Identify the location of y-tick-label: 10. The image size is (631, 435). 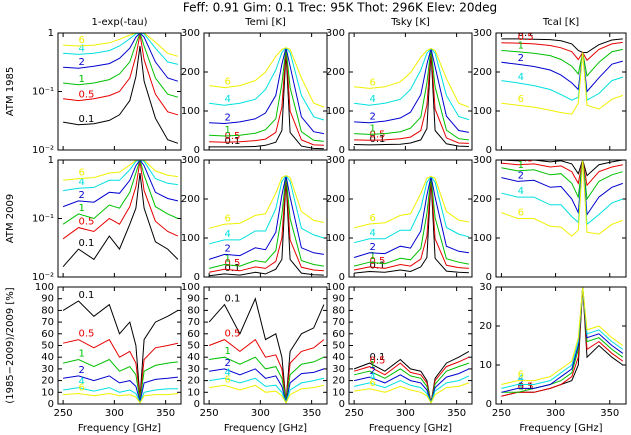
(485, 365).